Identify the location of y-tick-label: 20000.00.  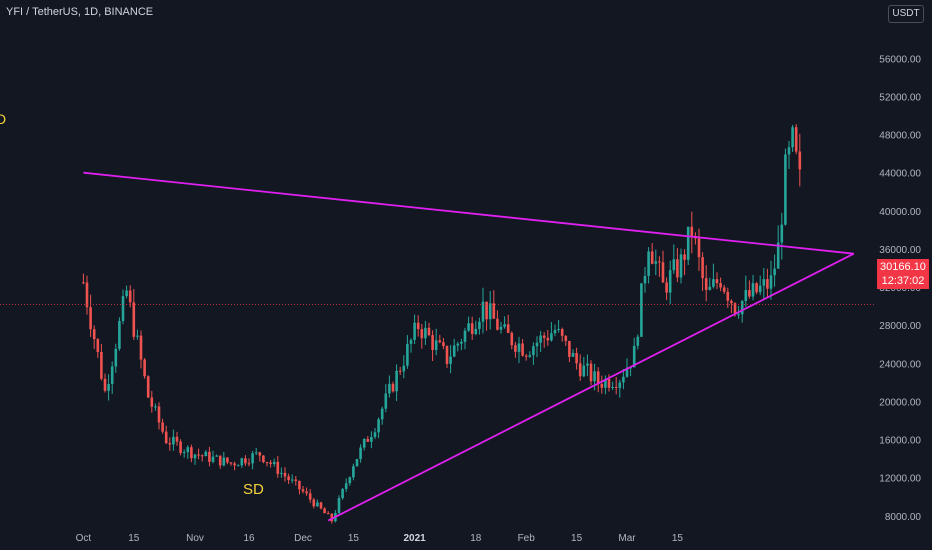
(900, 402).